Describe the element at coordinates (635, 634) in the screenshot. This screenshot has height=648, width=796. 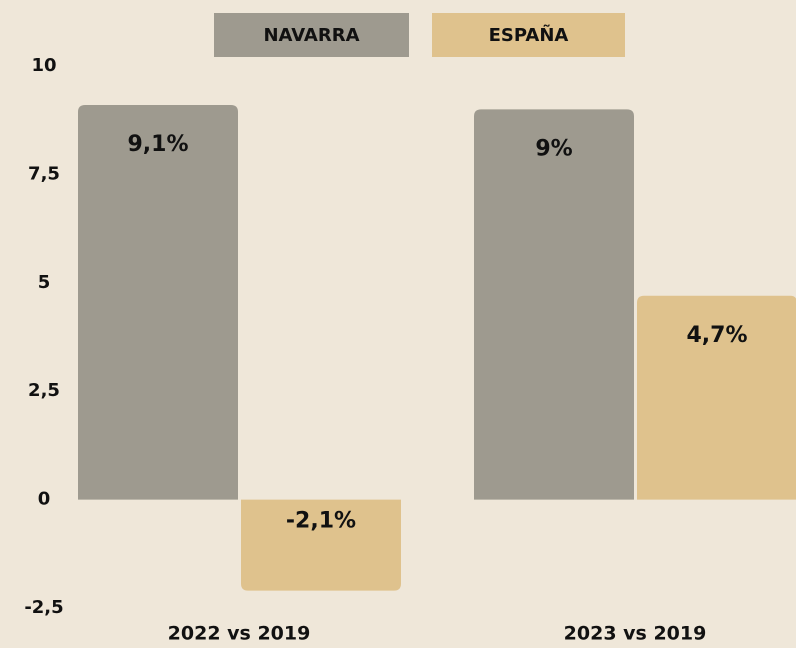
I see `x-tick-label: 2023 vs 2019` at that location.